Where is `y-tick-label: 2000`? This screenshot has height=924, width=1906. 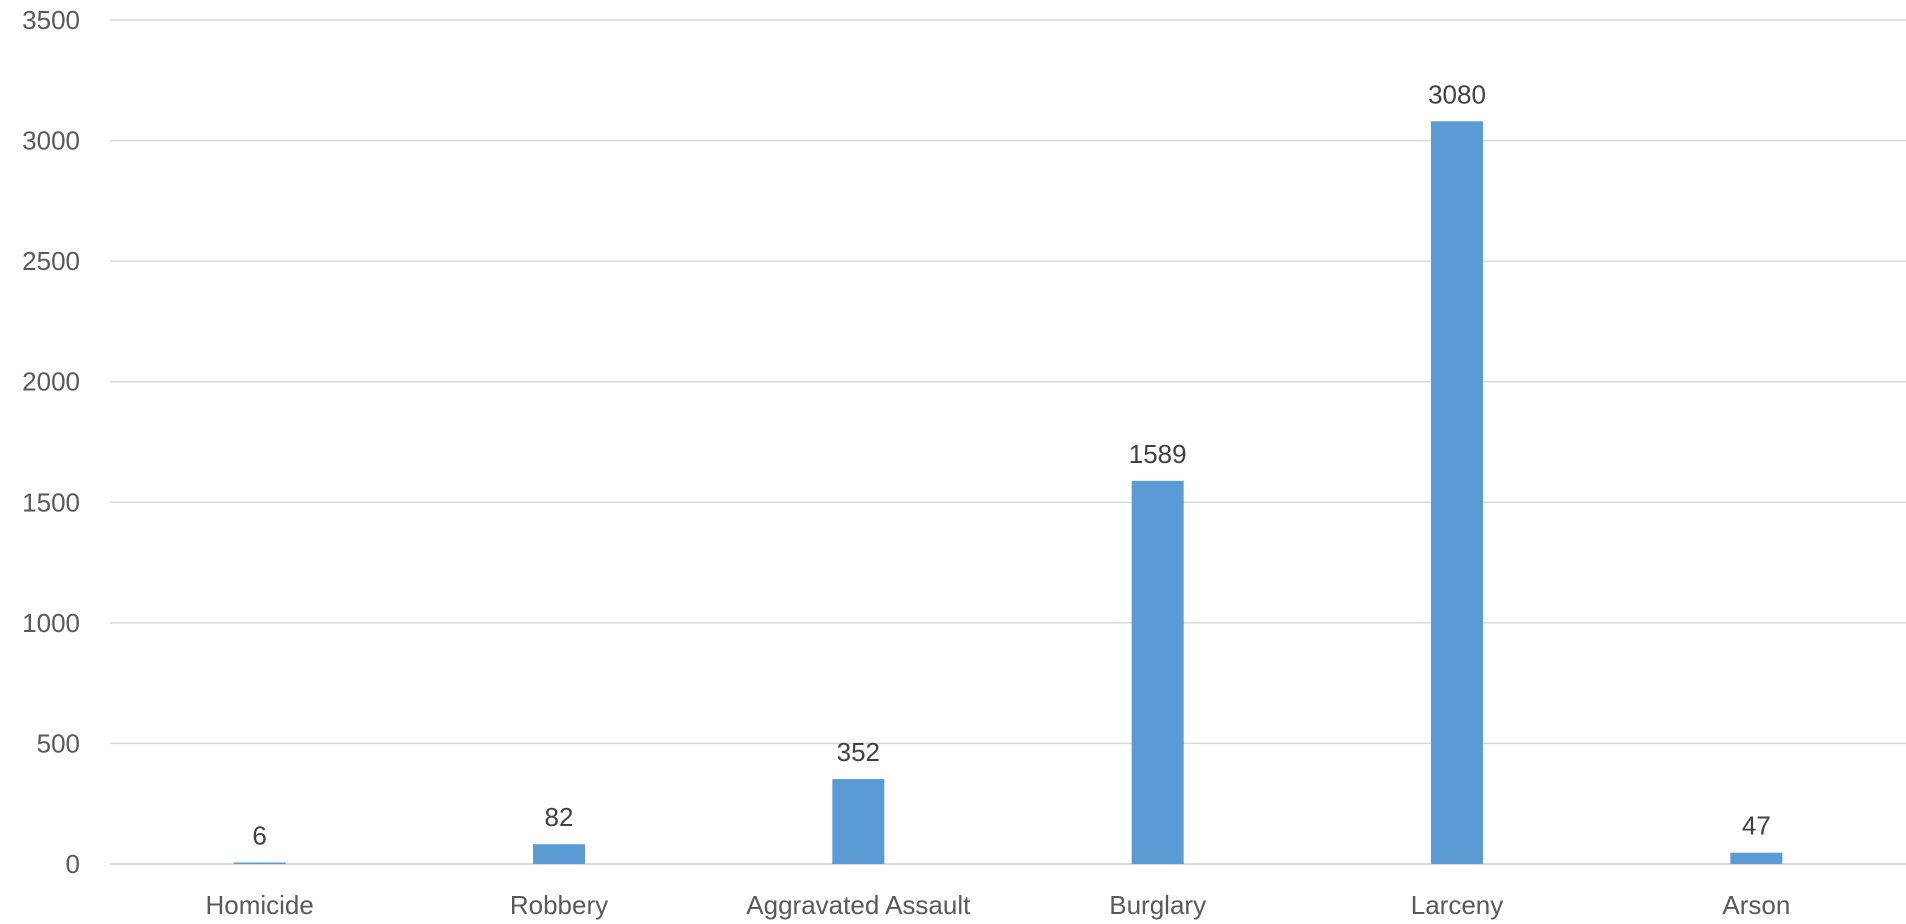 y-tick-label: 2000 is located at coordinates (51, 382).